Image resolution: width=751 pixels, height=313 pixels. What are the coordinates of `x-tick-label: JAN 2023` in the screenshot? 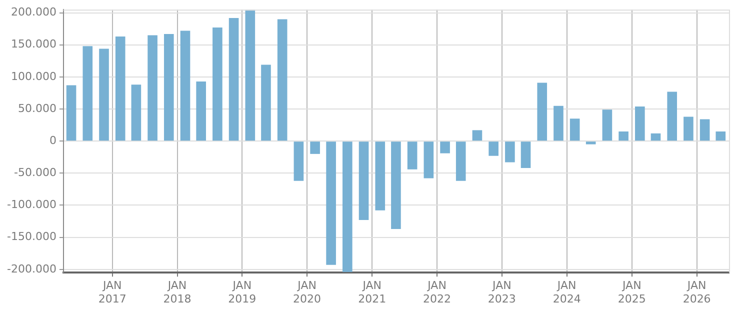 It's located at (502, 292).